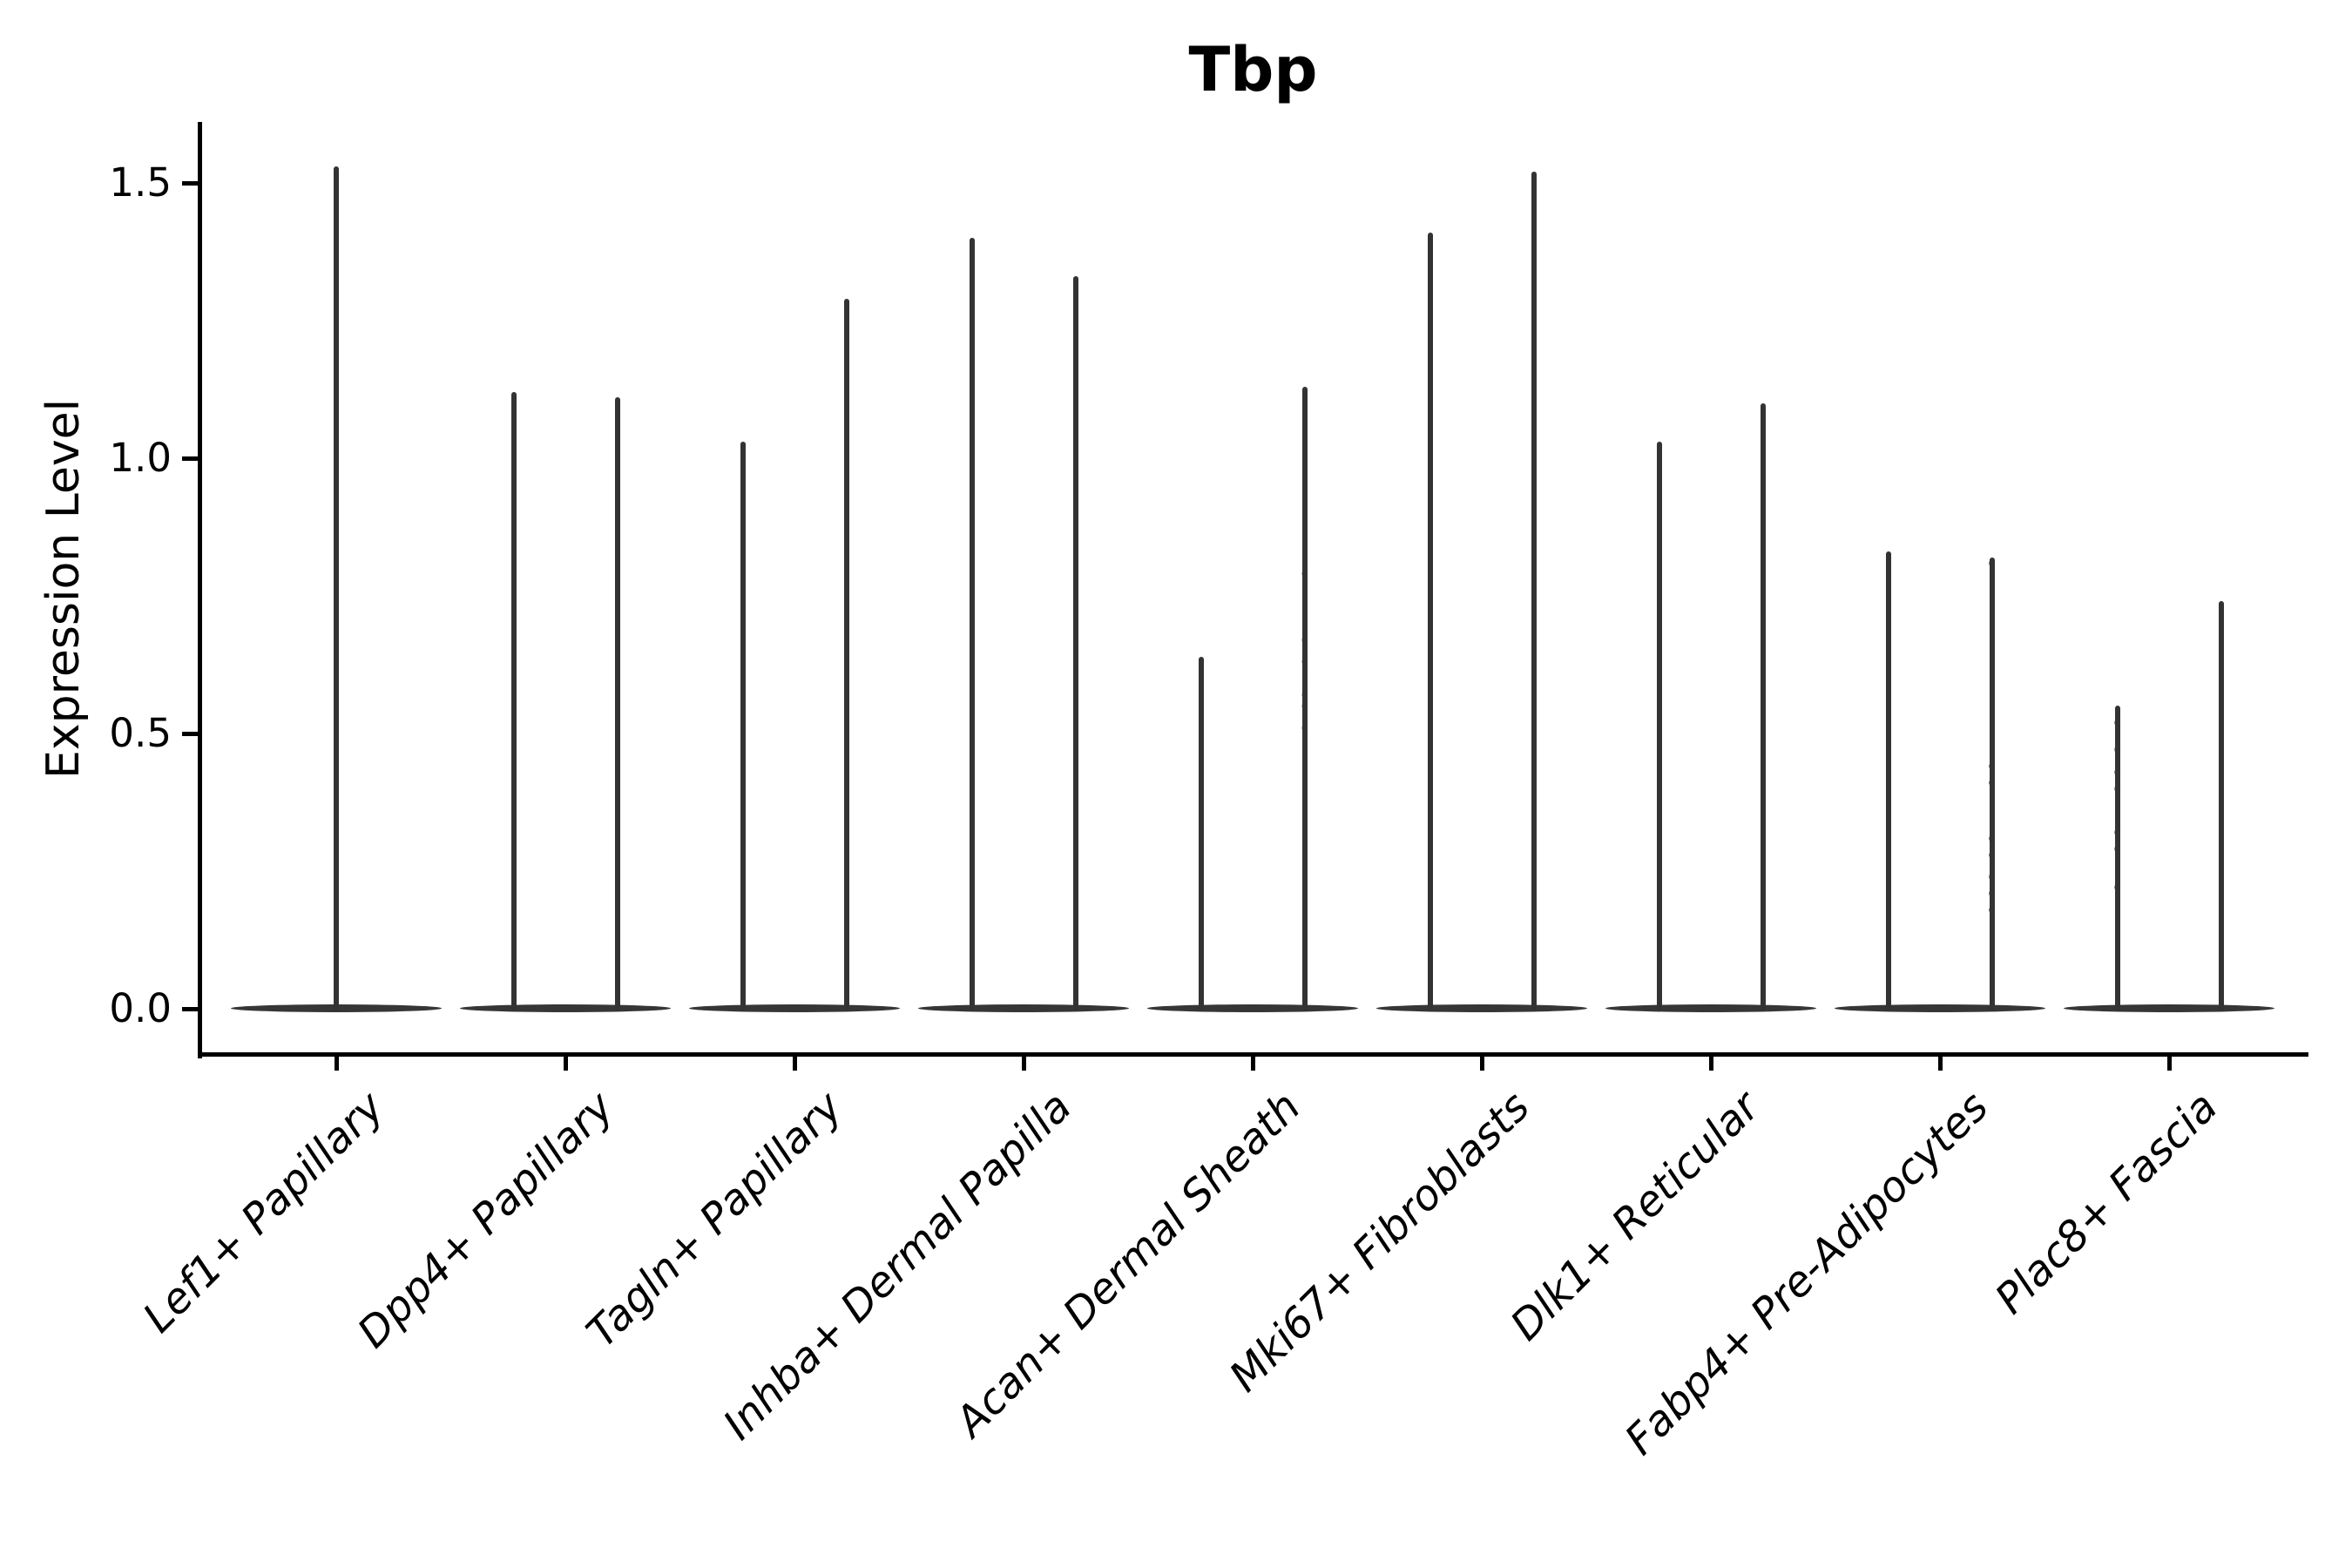  Describe the element at coordinates (1253, 69) in the screenshot. I see `chart-title: Tbp` at that location.